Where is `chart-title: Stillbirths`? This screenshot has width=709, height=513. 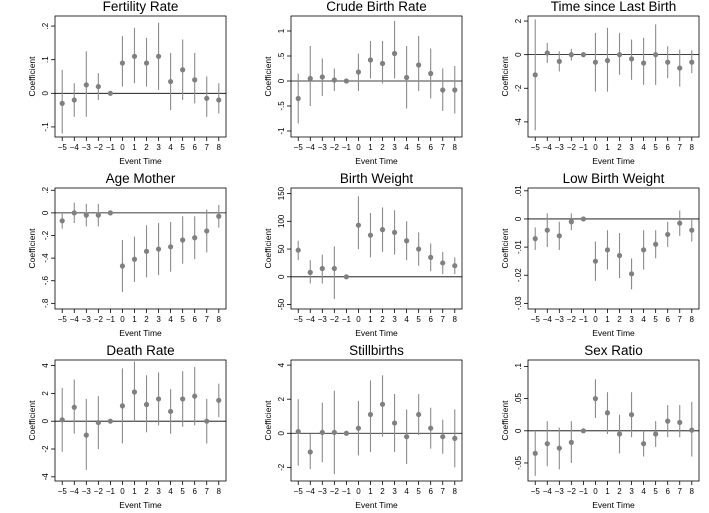
chart-title: Stillbirths is located at coordinates (376, 350).